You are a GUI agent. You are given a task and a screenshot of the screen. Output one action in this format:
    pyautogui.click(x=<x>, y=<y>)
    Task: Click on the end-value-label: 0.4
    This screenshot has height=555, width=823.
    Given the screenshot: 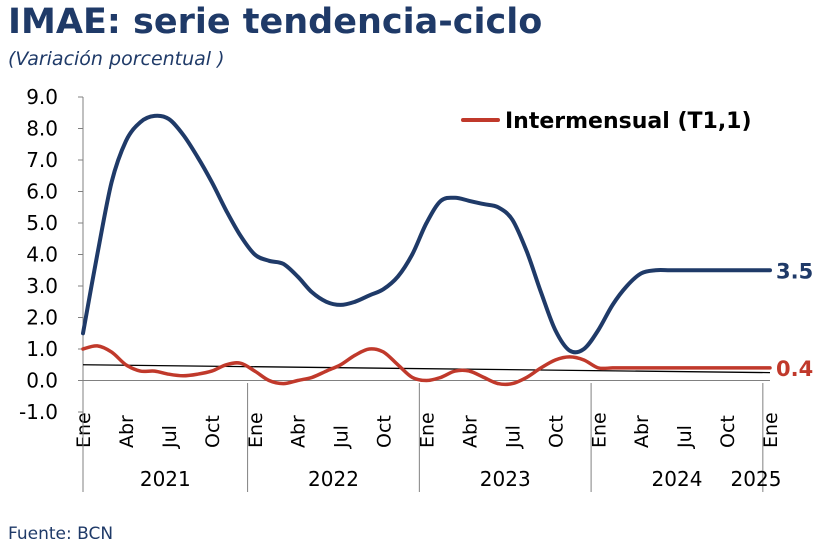 What is the action you would take?
    pyautogui.click(x=794, y=369)
    